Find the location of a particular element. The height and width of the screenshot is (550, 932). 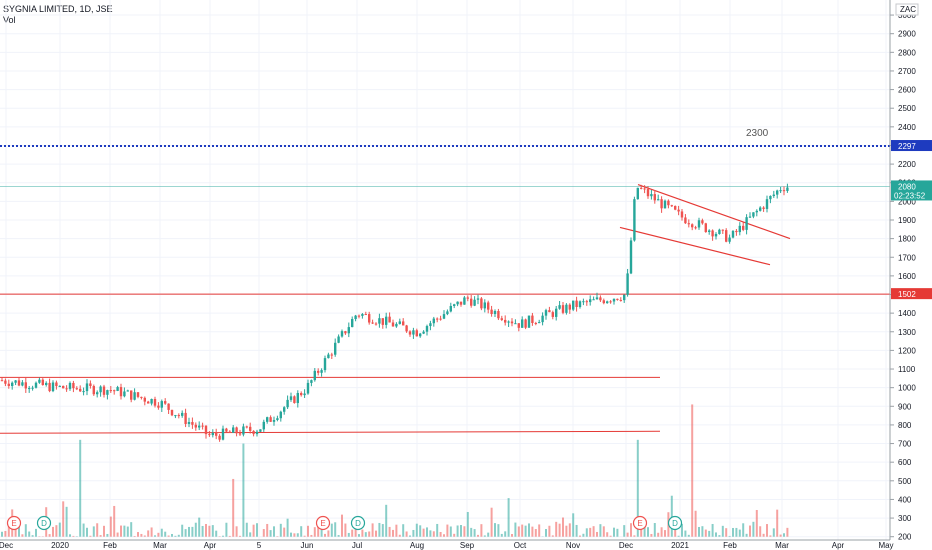

y-tick-label: 2400 is located at coordinates (907, 127).